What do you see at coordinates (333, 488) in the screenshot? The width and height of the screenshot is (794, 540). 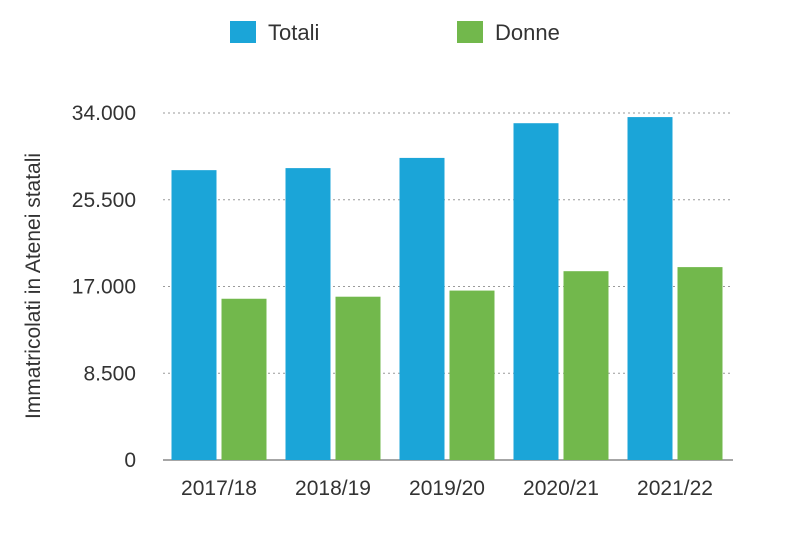 I see `x-tick-label: 2018/19` at bounding box center [333, 488].